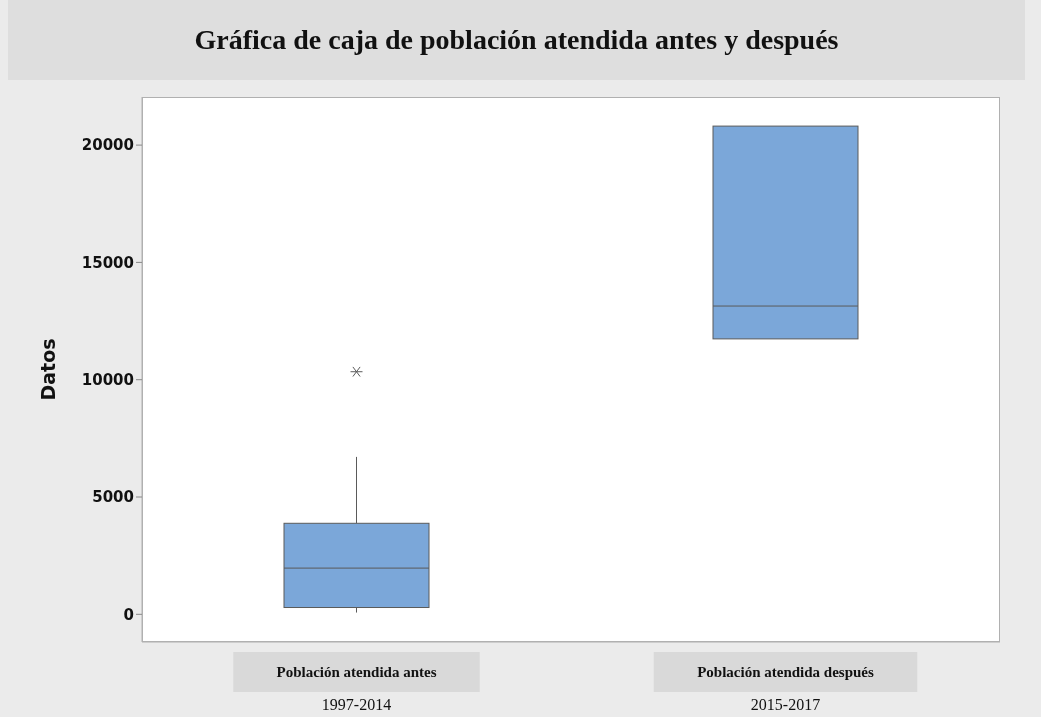 The image size is (1041, 717). What do you see at coordinates (786, 672) in the screenshot?
I see `x-tick-label: Población atendida después` at bounding box center [786, 672].